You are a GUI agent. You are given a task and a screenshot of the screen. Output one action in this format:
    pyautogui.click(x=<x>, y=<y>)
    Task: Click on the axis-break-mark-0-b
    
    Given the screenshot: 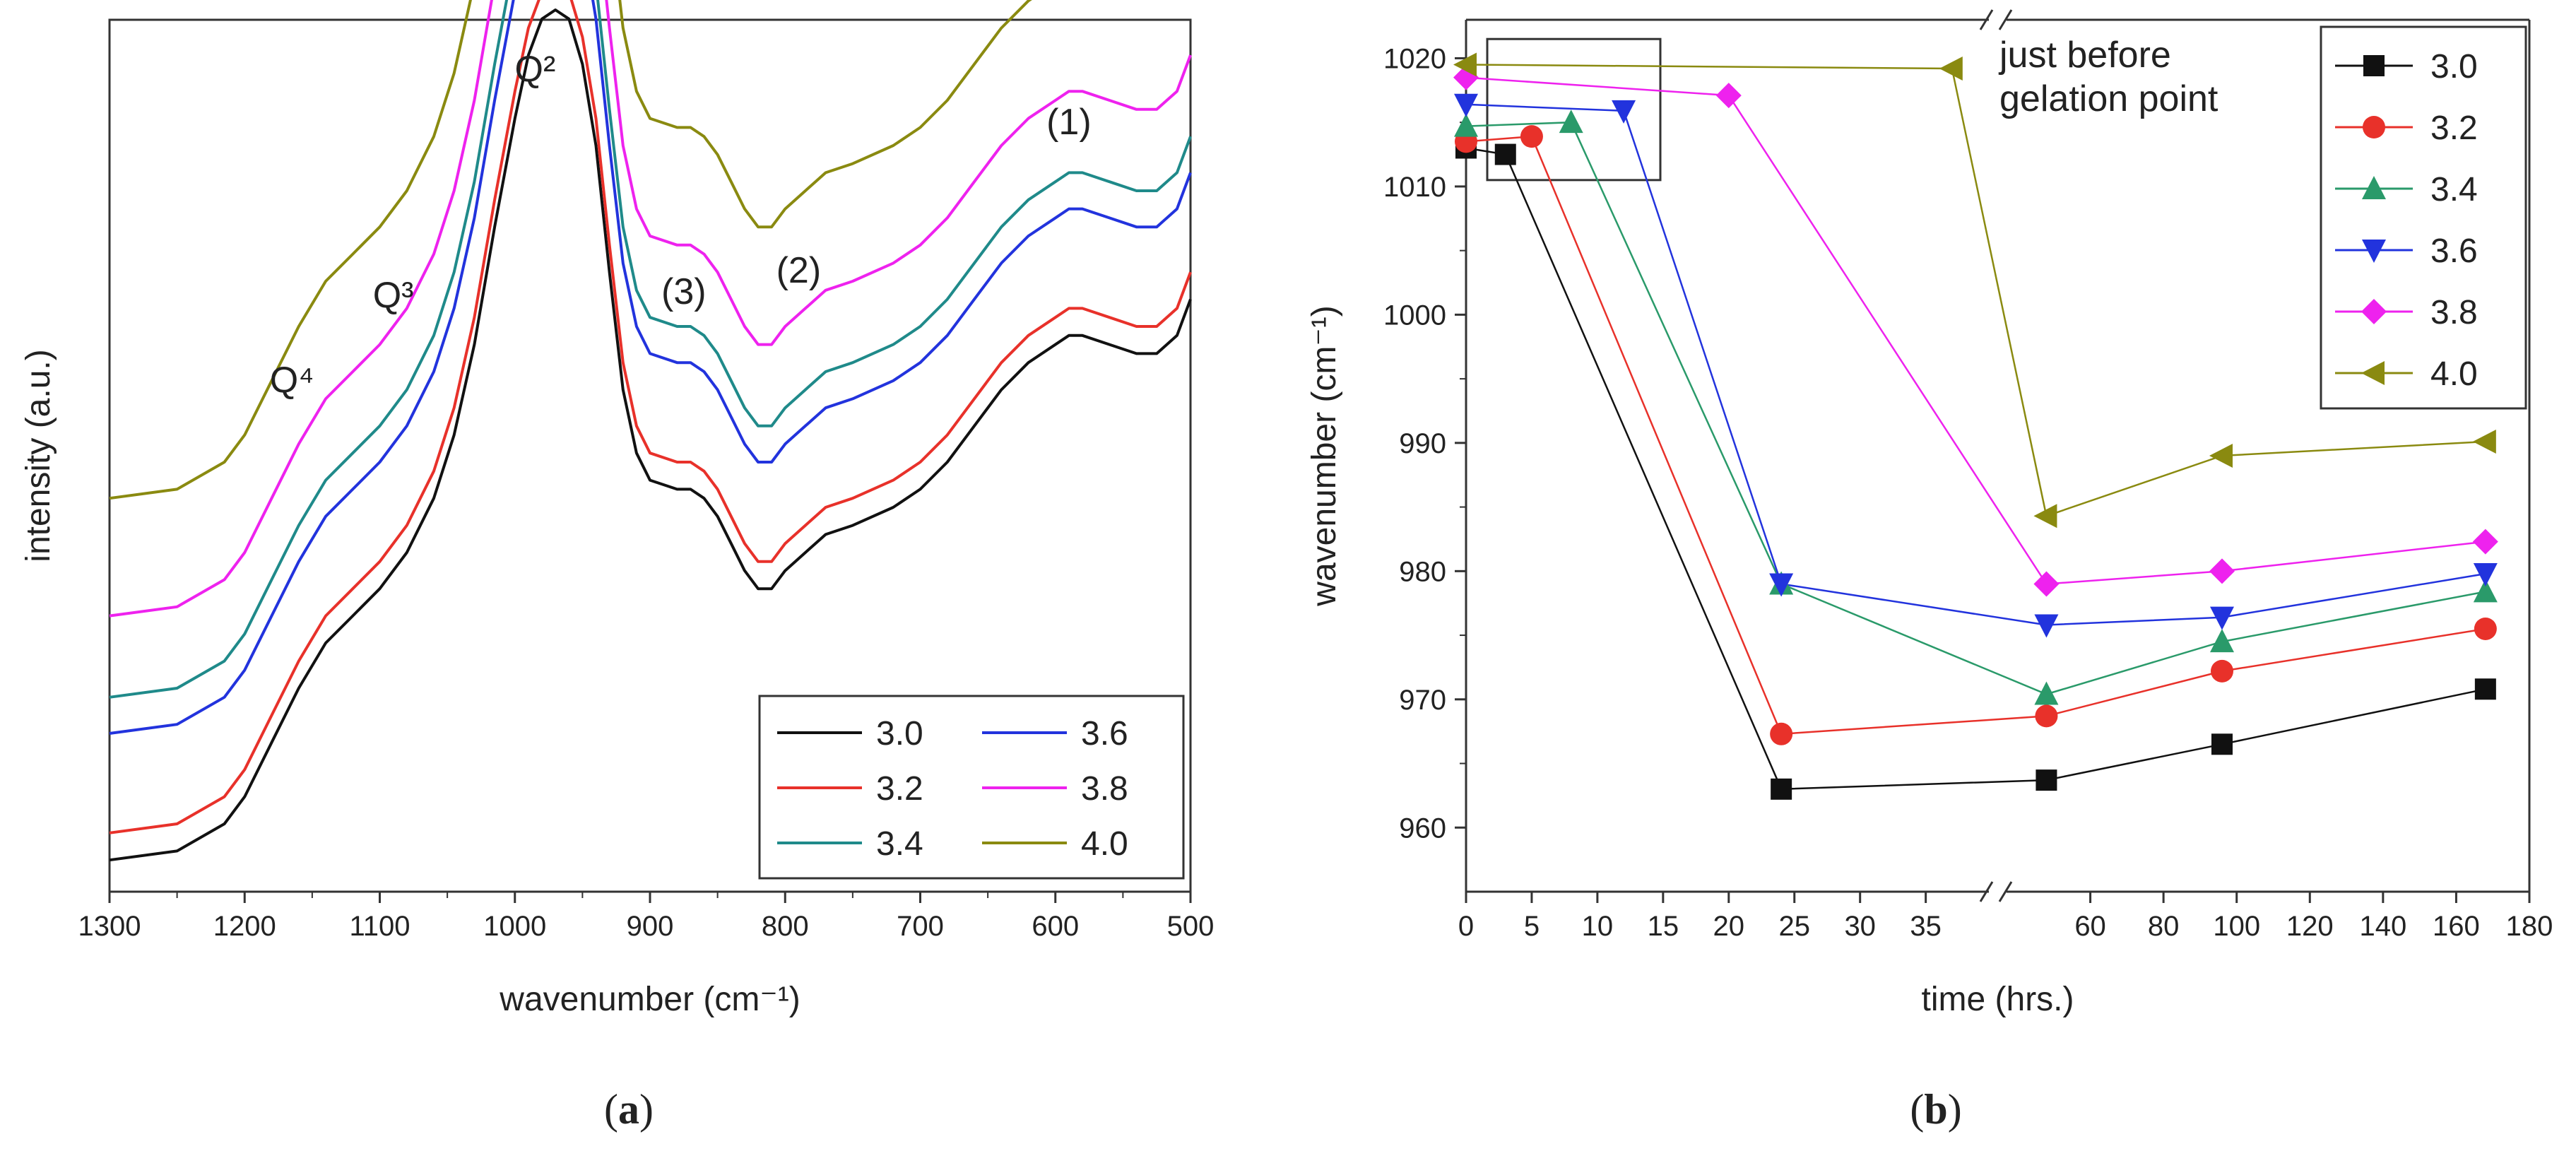 What is the action you would take?
    pyautogui.click(x=2005, y=891)
    